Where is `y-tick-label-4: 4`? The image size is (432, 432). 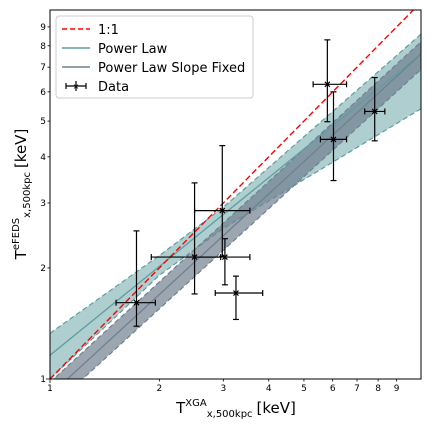 y-tick-label-4: 4 is located at coordinates (43, 158).